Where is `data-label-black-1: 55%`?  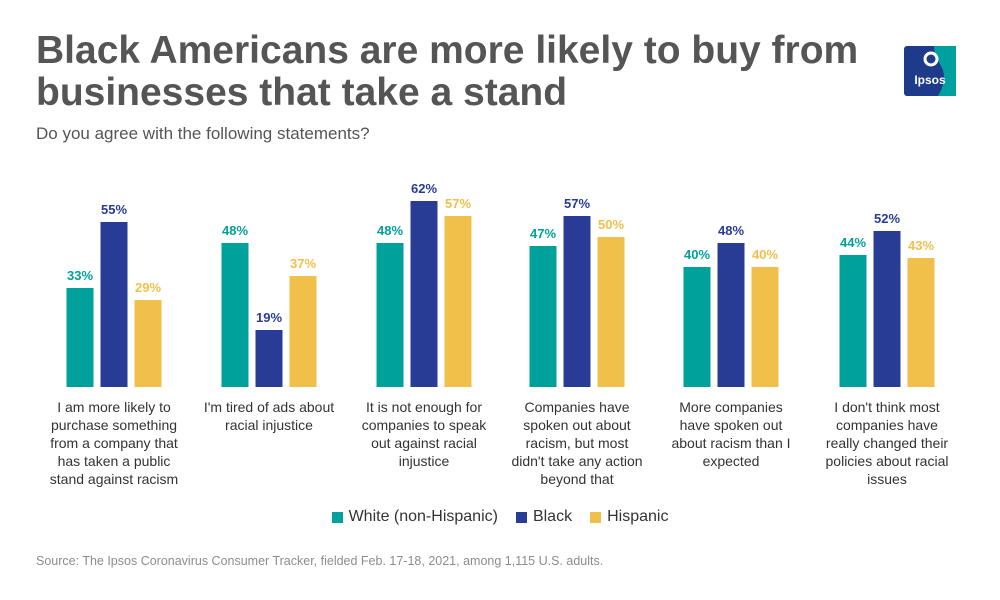
data-label-black-1: 55% is located at coordinates (114, 209).